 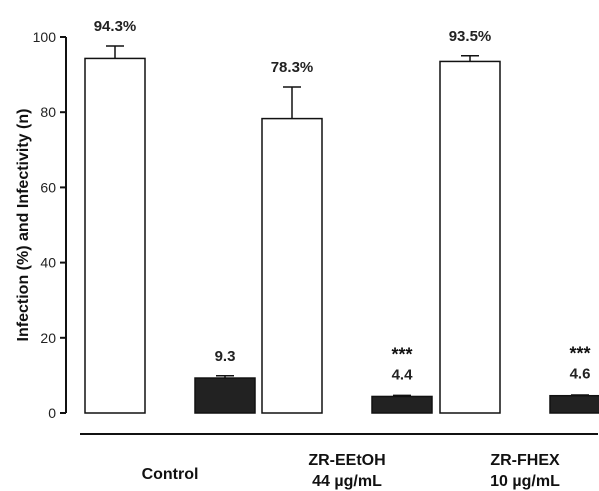 I want to click on y-tick-label: 40, so click(x=48, y=263).